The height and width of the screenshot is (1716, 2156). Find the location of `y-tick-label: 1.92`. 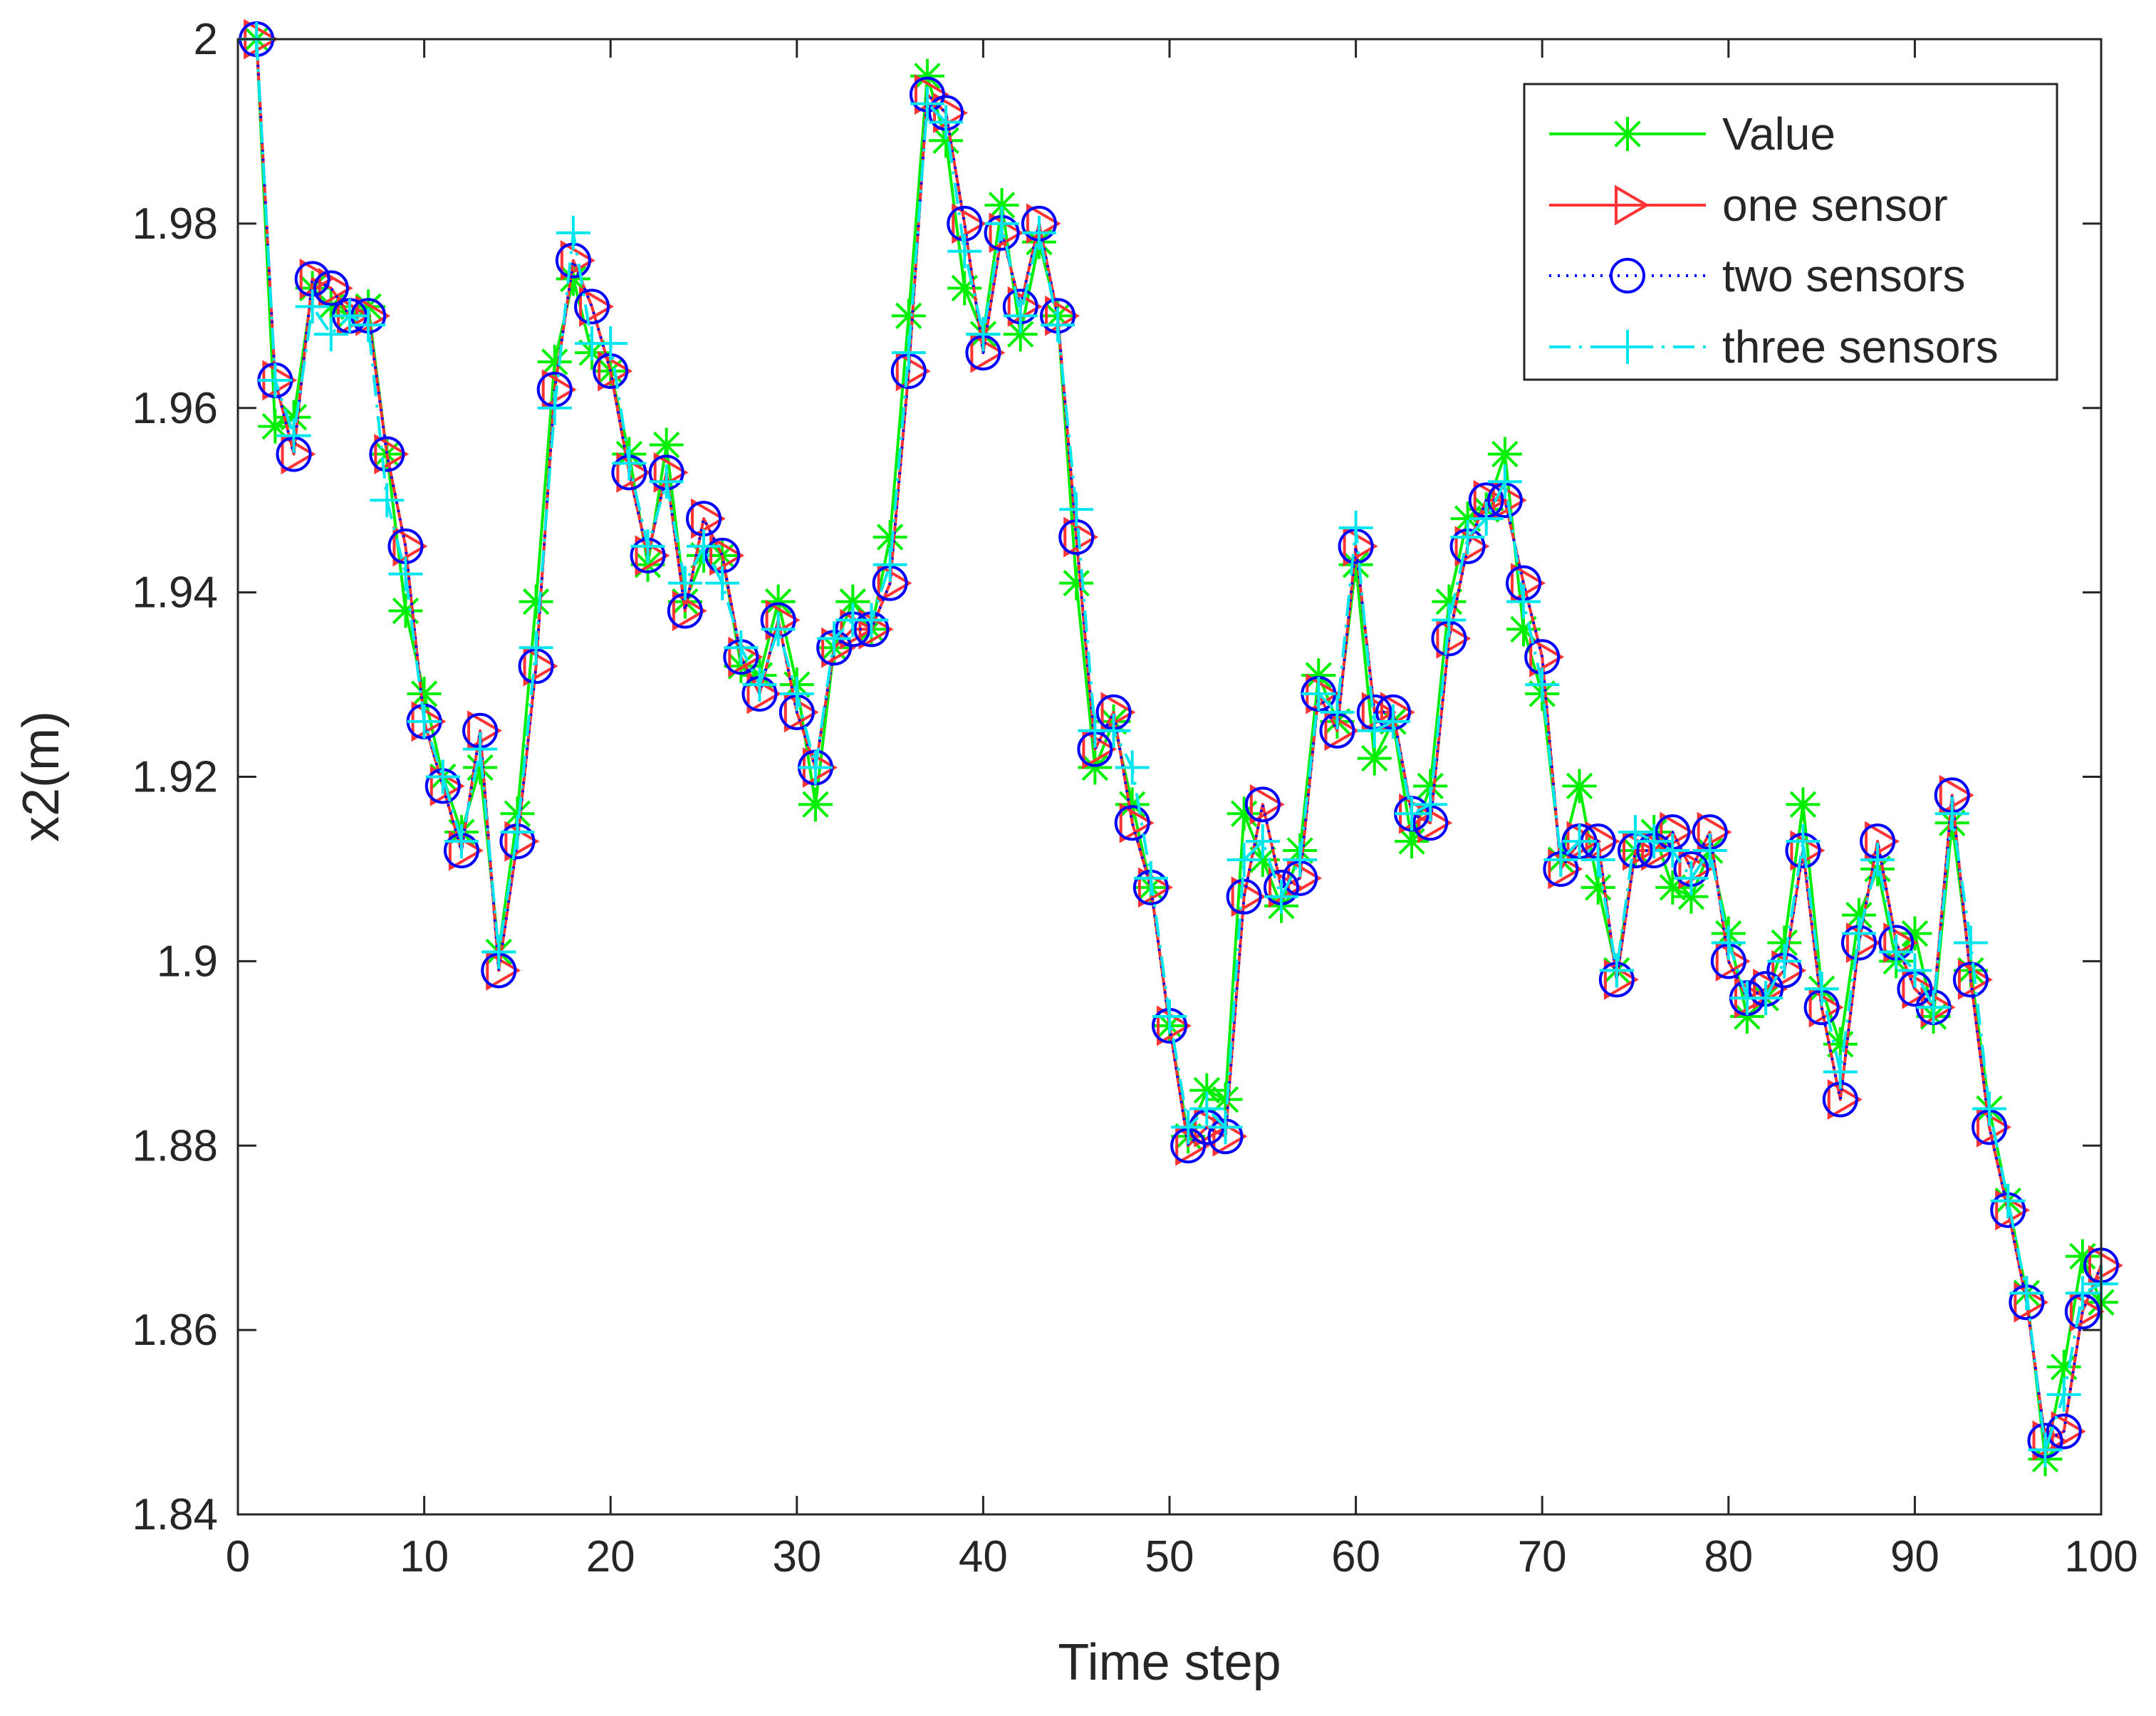

y-tick-label: 1.92 is located at coordinates (175, 777).